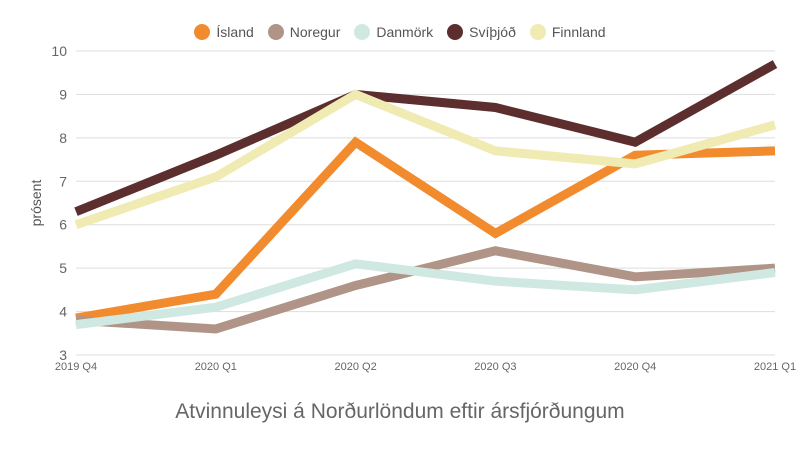 This screenshot has height=450, width=800. I want to click on legend-item: Svíþjóð, so click(481, 32).